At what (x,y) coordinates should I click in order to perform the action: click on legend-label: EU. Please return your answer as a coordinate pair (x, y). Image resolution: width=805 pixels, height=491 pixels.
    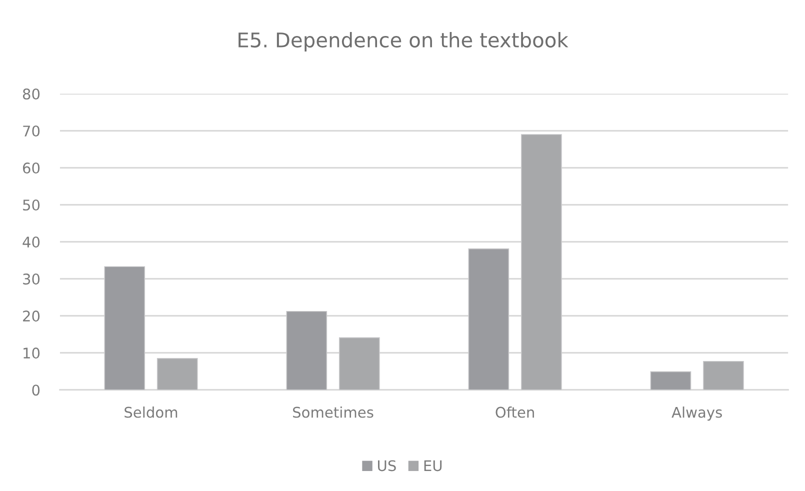
    Looking at the image, I should click on (433, 466).